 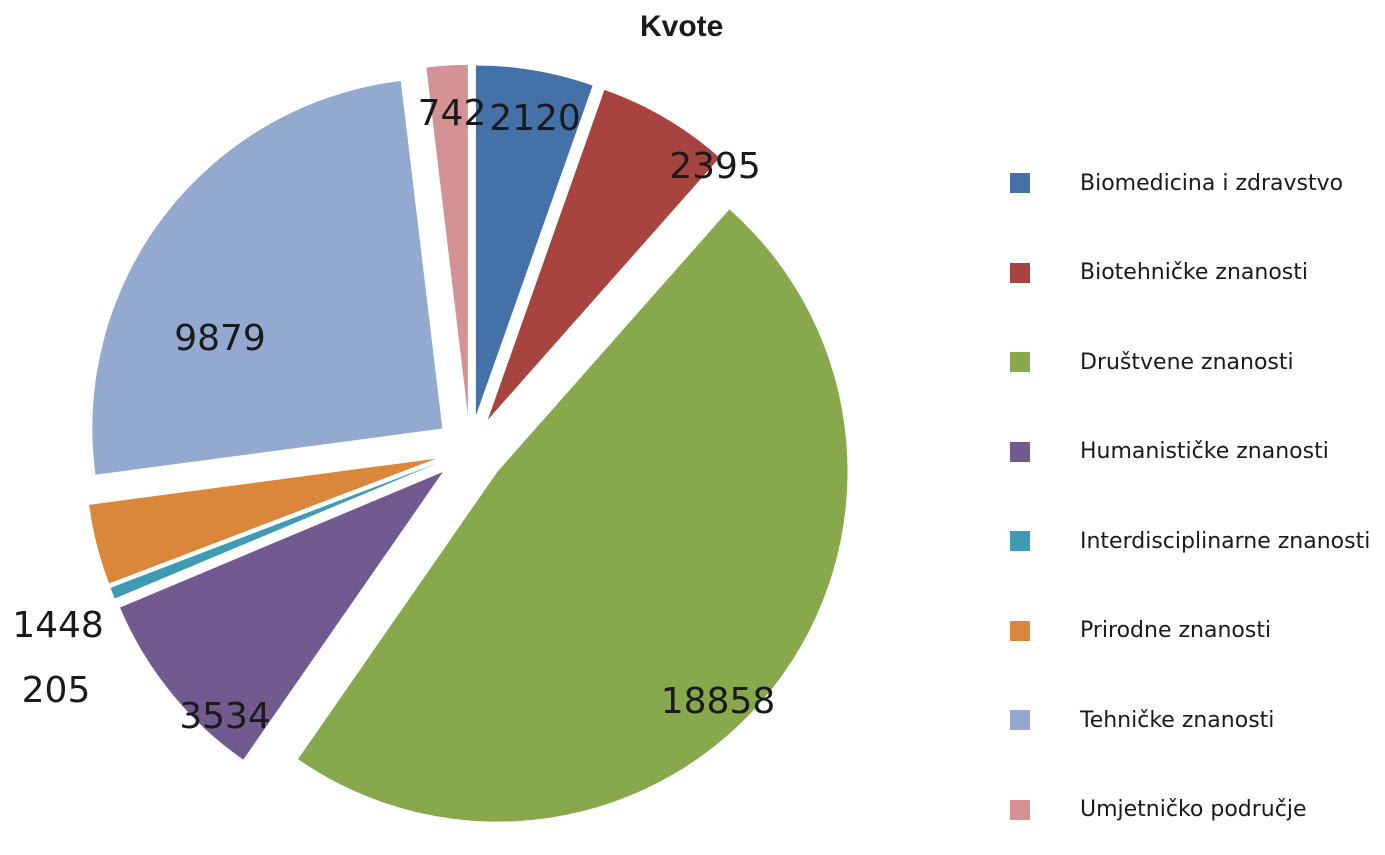 I want to click on legend-item: Umjetničko područje, so click(x=1158, y=810).